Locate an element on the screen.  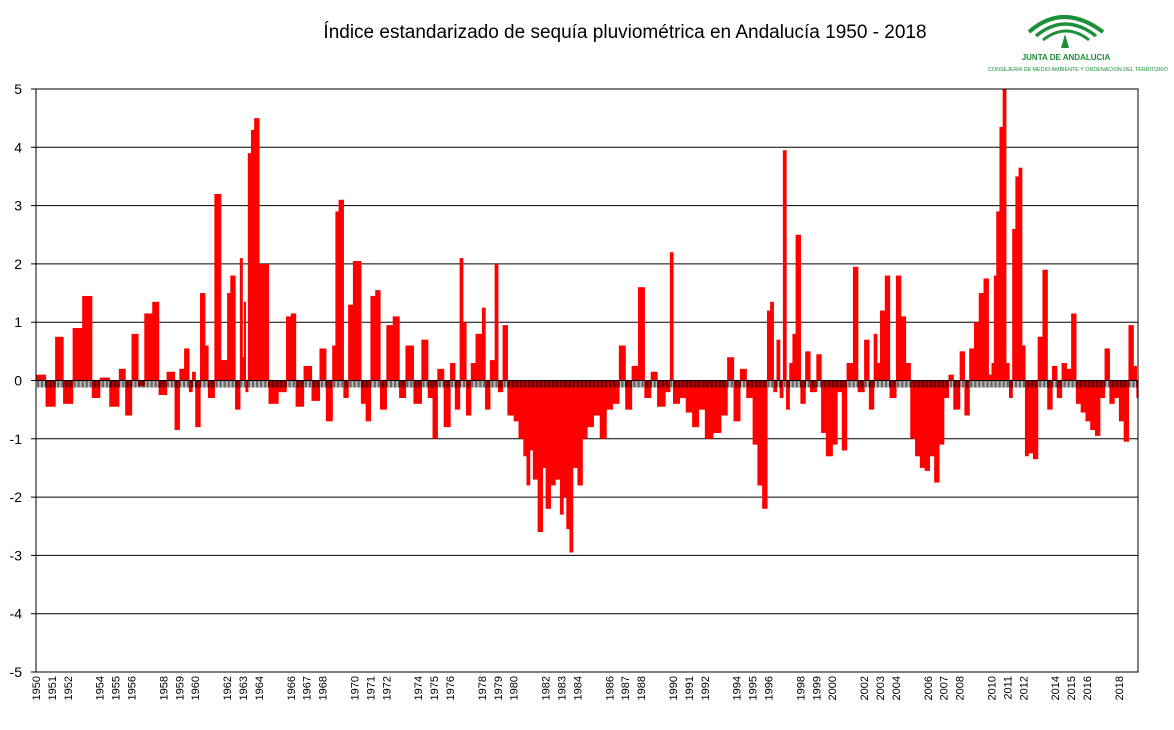
y-axis: 5 4 3 2 1 0 -1 -2 -3 -4 -5 is located at coordinates (23, 380).